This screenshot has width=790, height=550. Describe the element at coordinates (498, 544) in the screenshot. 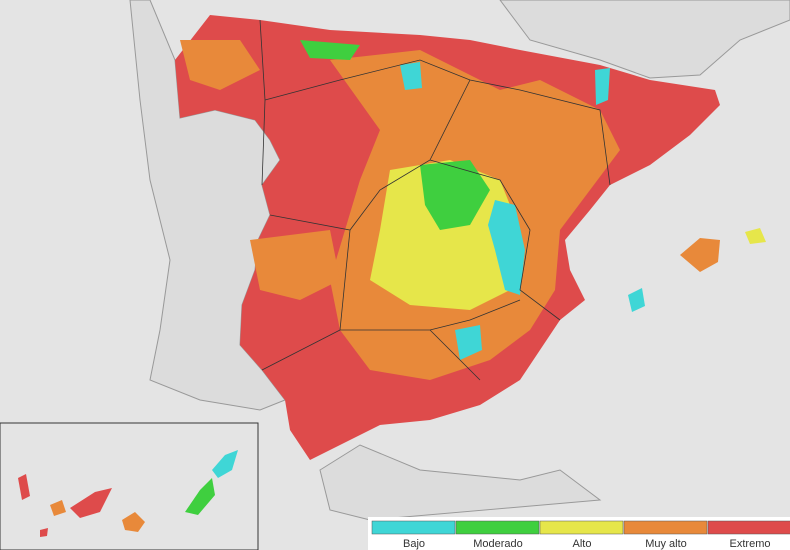

I see `legend-label: Moderado` at that location.